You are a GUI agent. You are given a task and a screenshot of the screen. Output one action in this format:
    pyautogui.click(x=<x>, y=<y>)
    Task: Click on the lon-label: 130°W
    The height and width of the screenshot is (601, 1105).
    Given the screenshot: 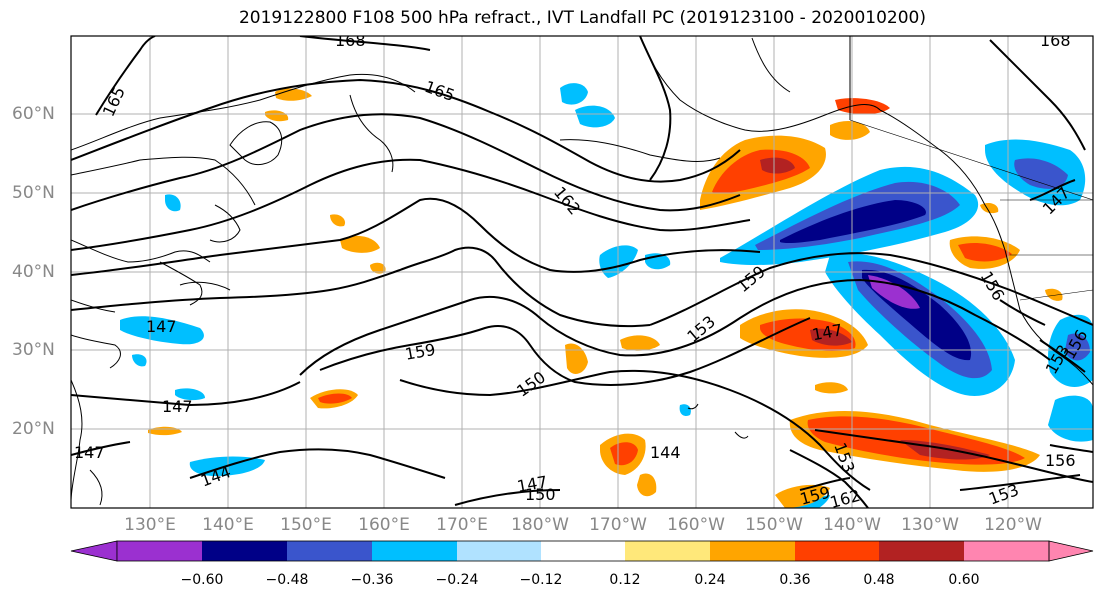 What is the action you would take?
    pyautogui.click(x=930, y=525)
    